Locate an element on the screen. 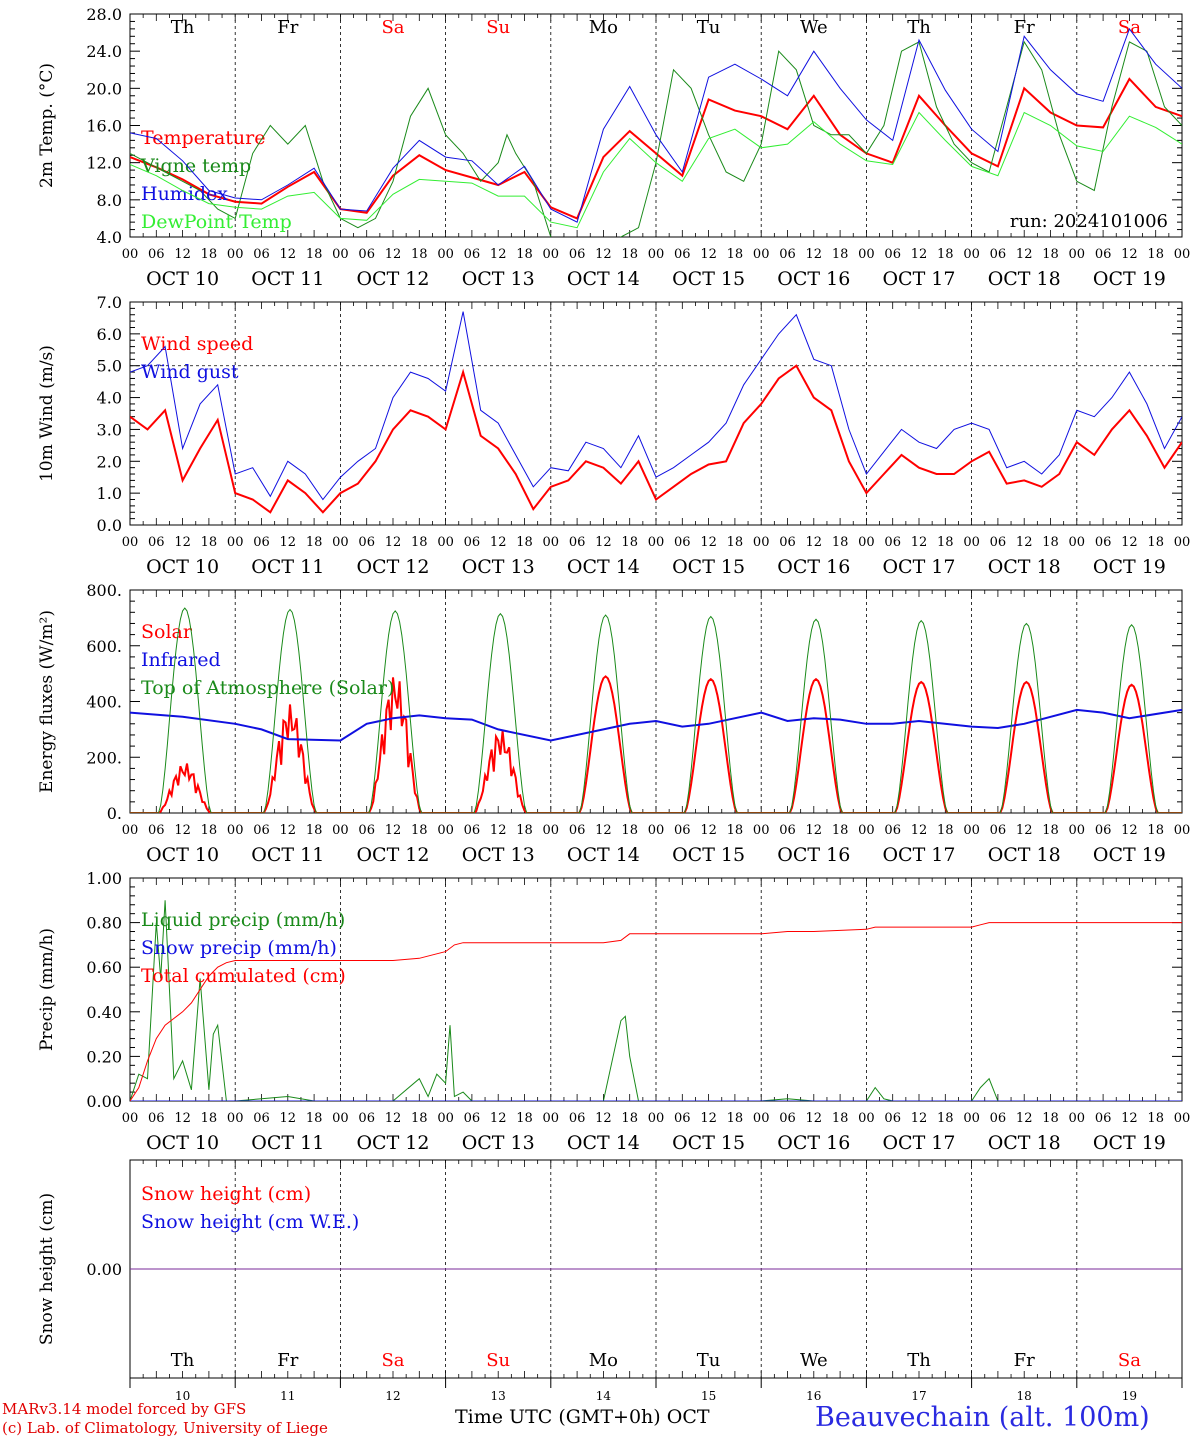  day-number: 12 is located at coordinates (392, 1396).